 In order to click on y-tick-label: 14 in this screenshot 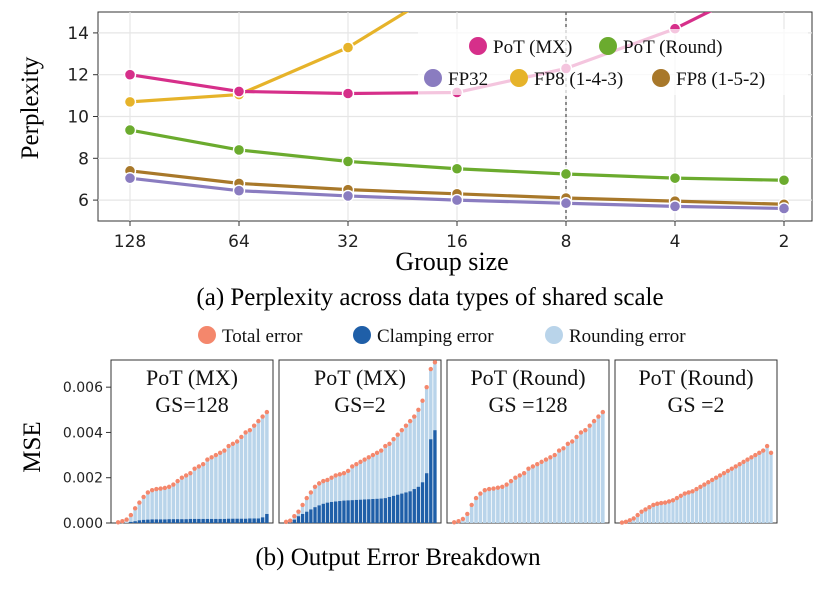, I will do `click(78, 34)`.